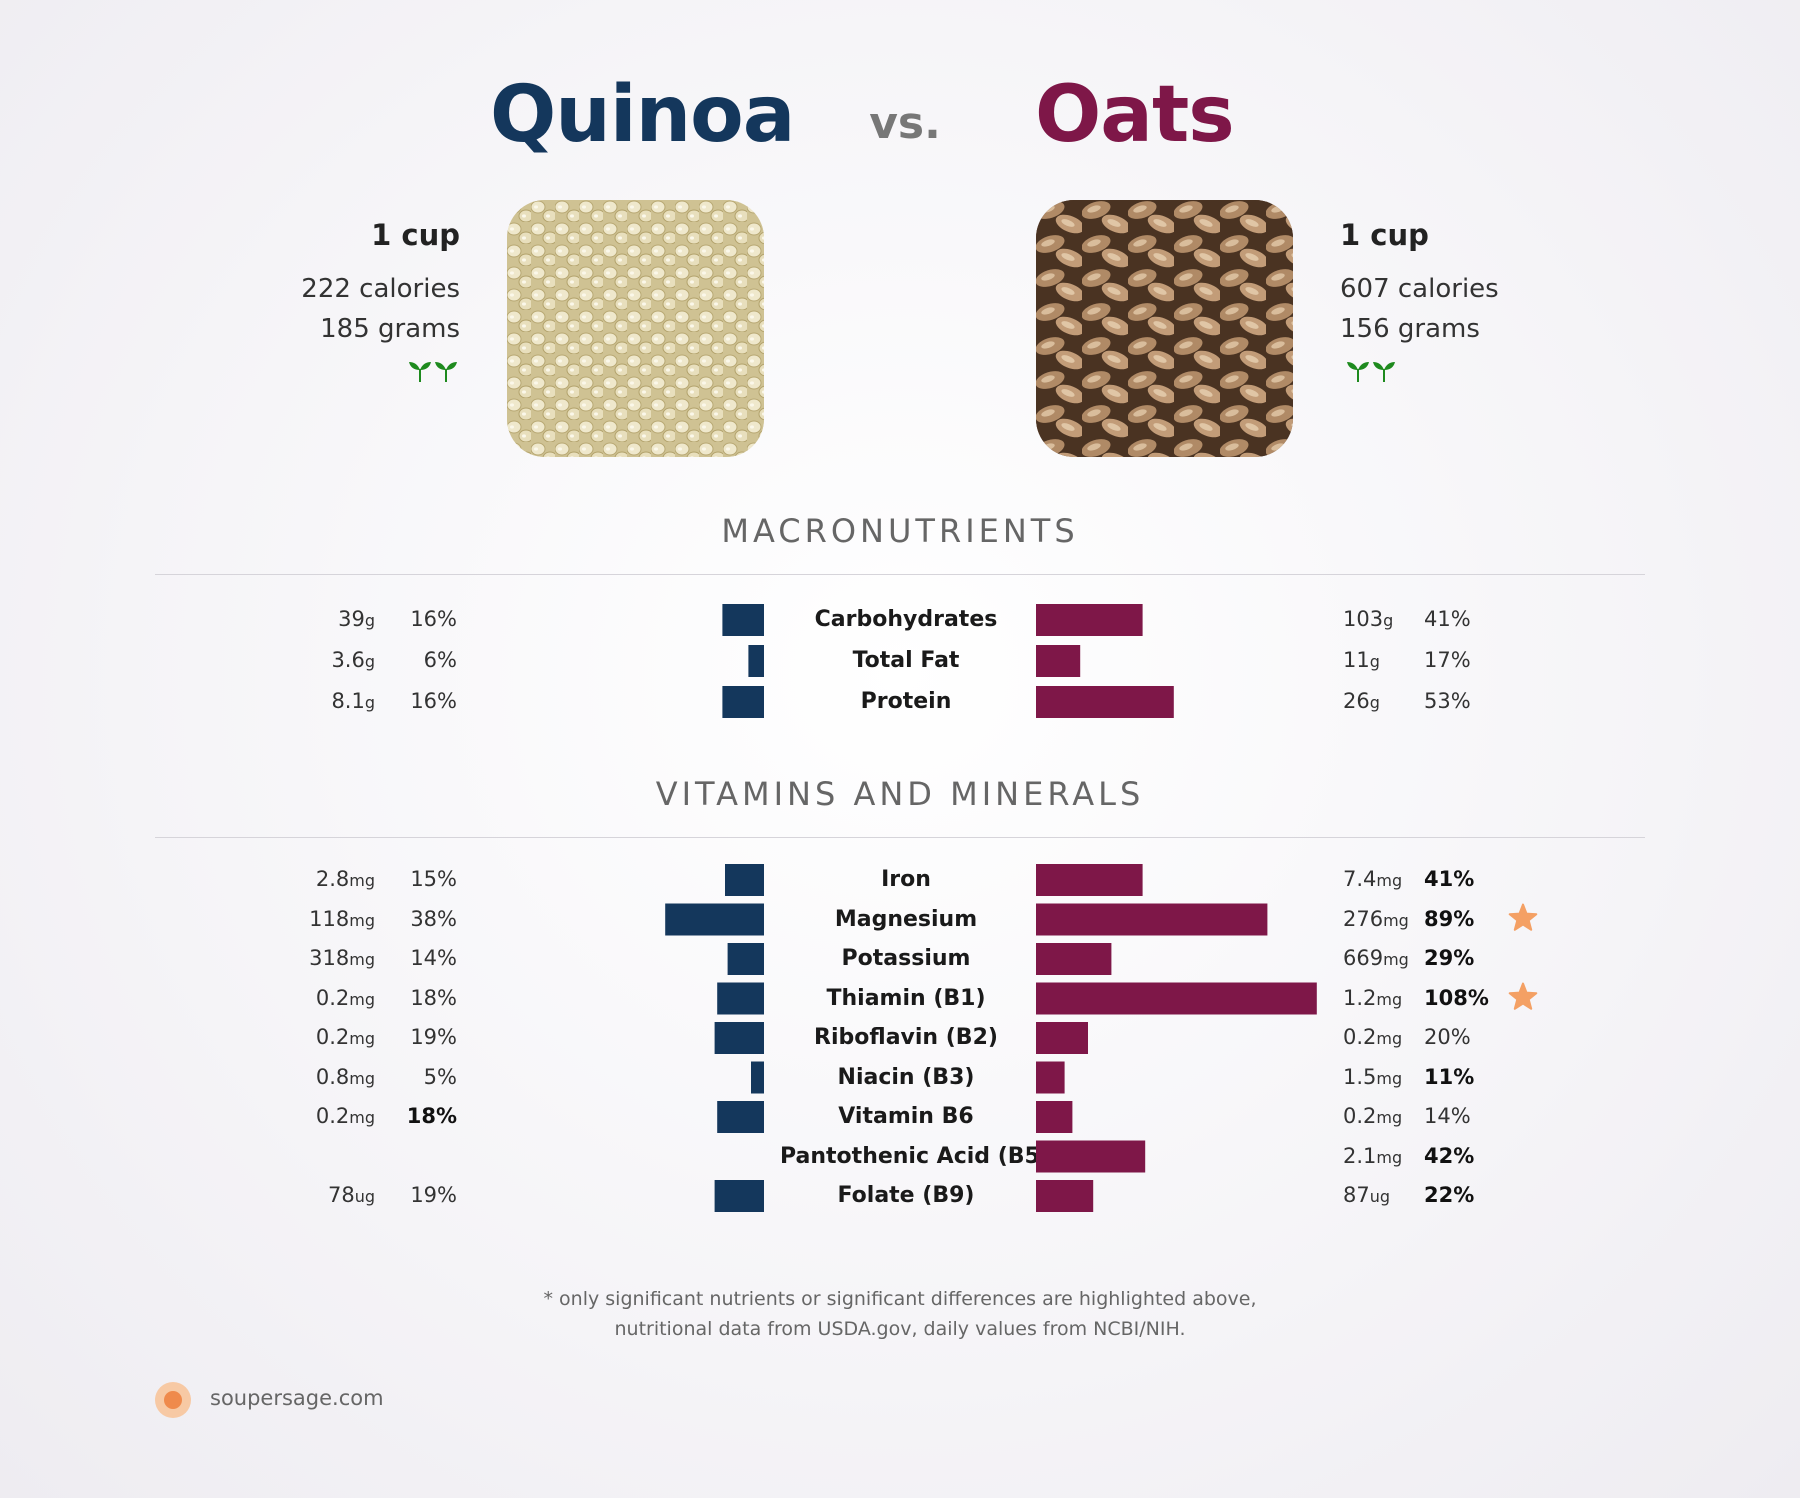 The width and height of the screenshot is (1800, 1498). Describe the element at coordinates (351, 1195) in the screenshot. I see `left-amount: 78ug` at that location.